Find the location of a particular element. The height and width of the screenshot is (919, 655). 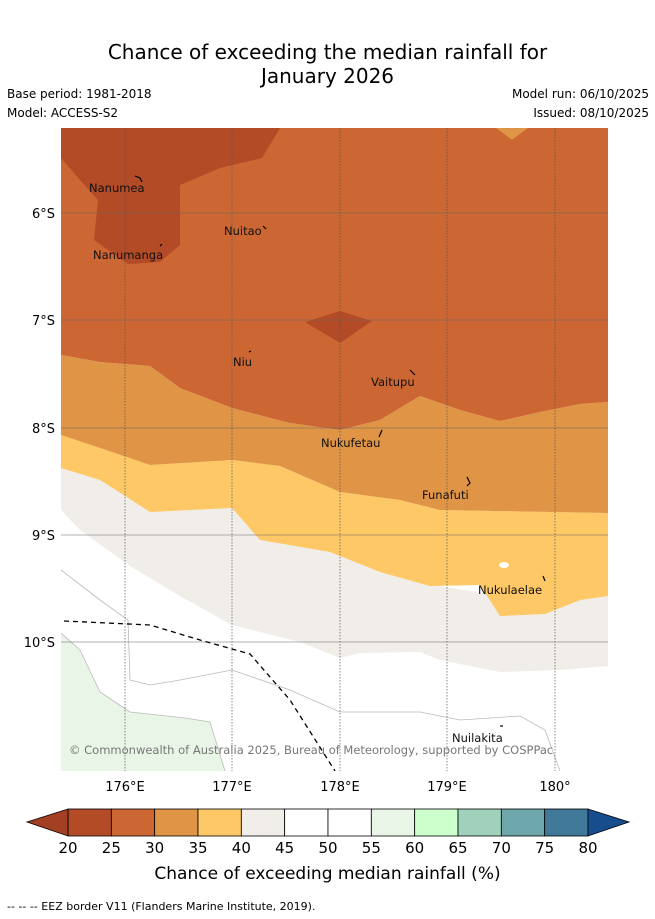

place-label-nuitao: Nuitao is located at coordinates (243, 231).